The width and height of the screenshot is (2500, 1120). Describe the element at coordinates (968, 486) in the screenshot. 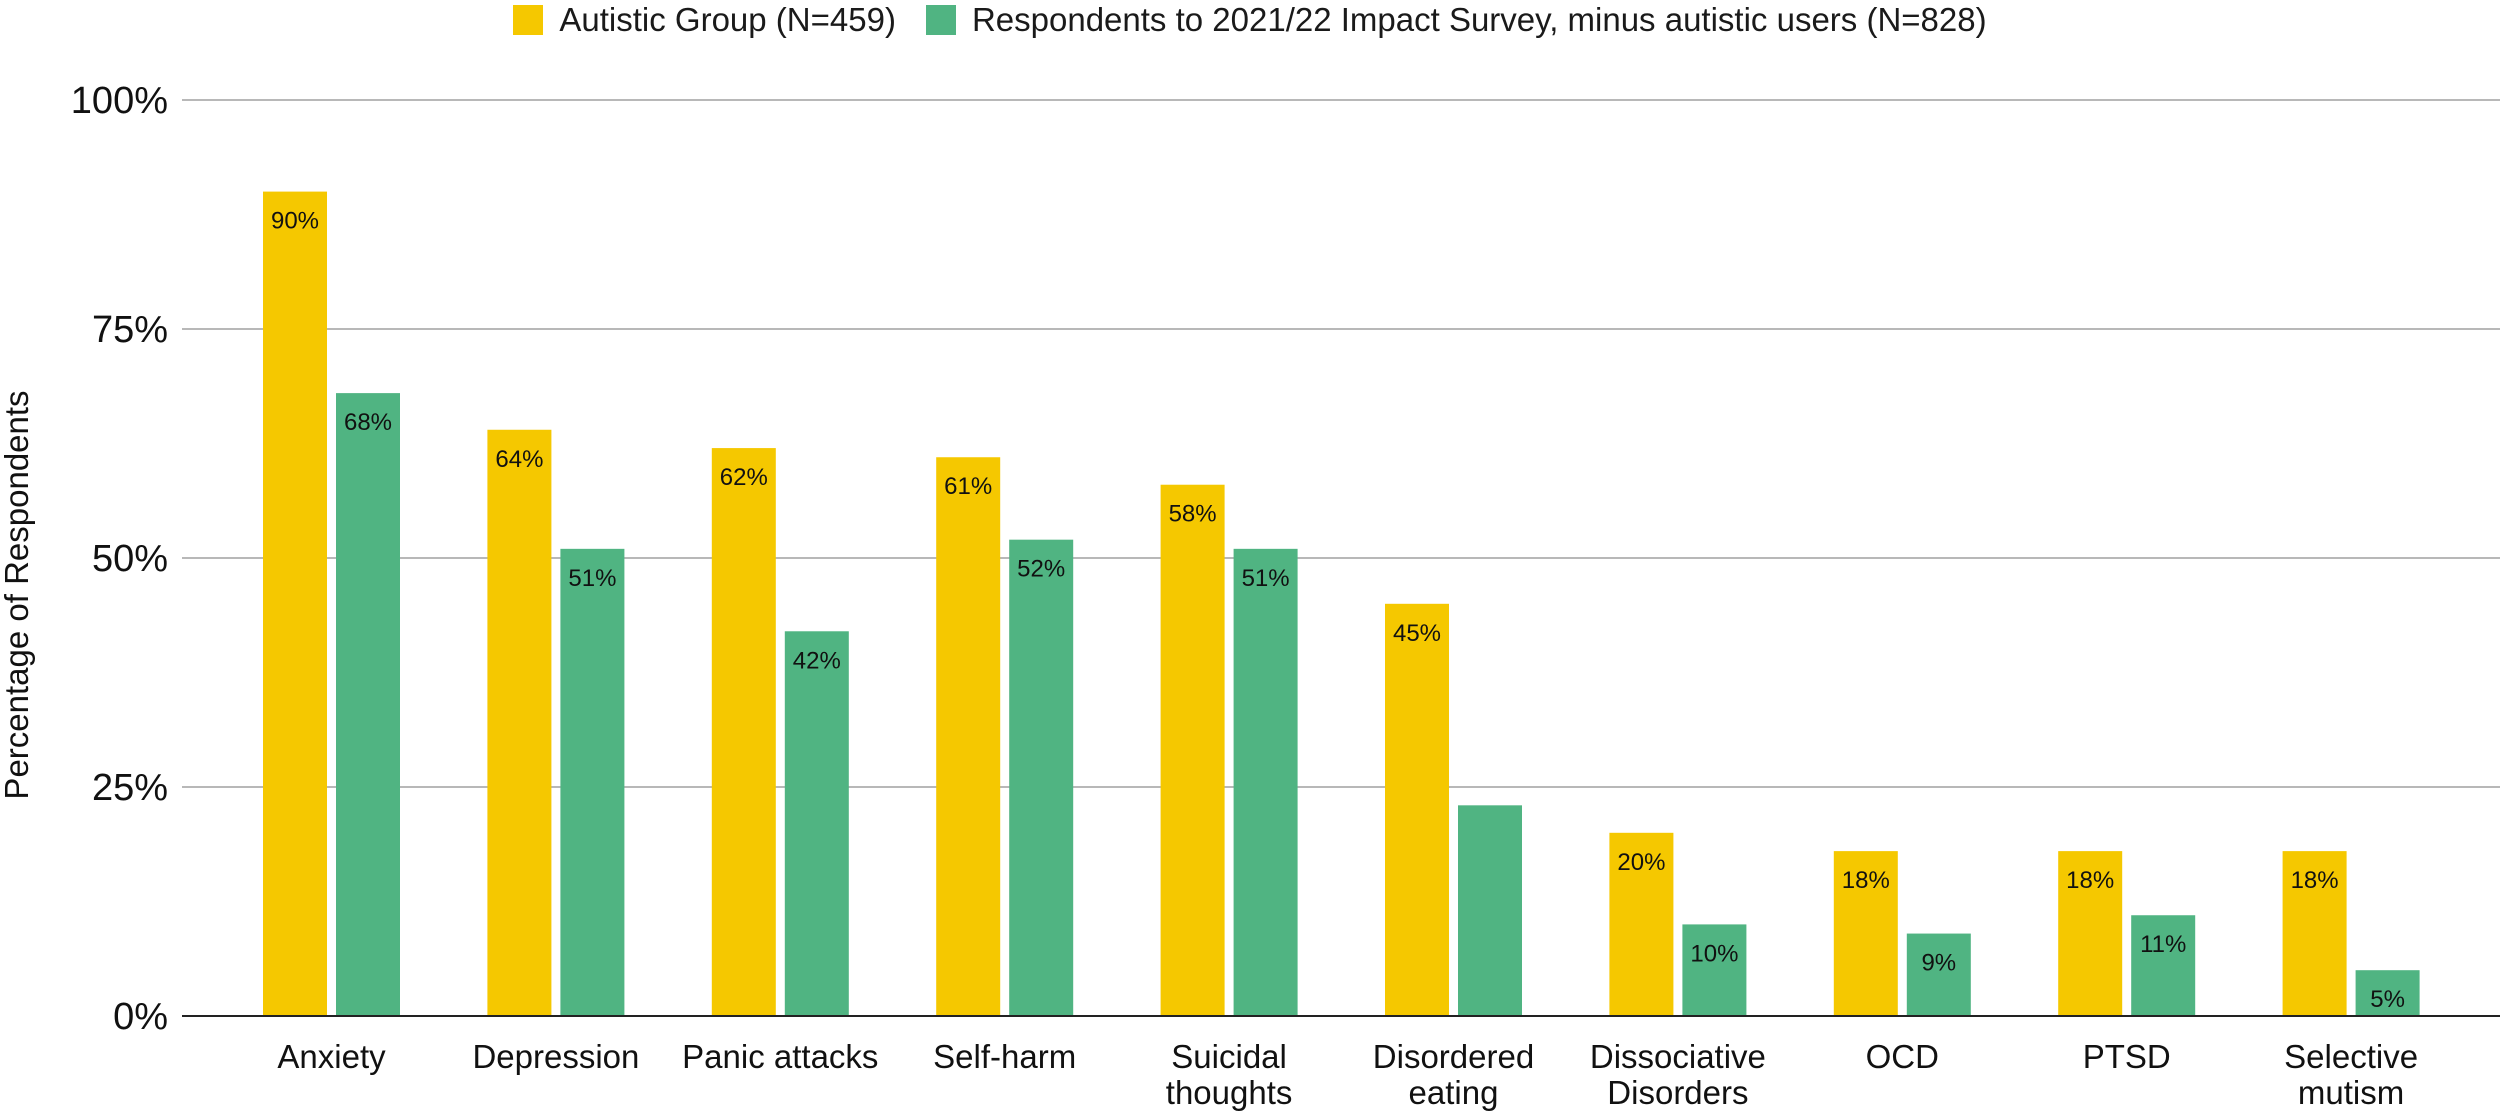

I see `data-label: 61%` at that location.